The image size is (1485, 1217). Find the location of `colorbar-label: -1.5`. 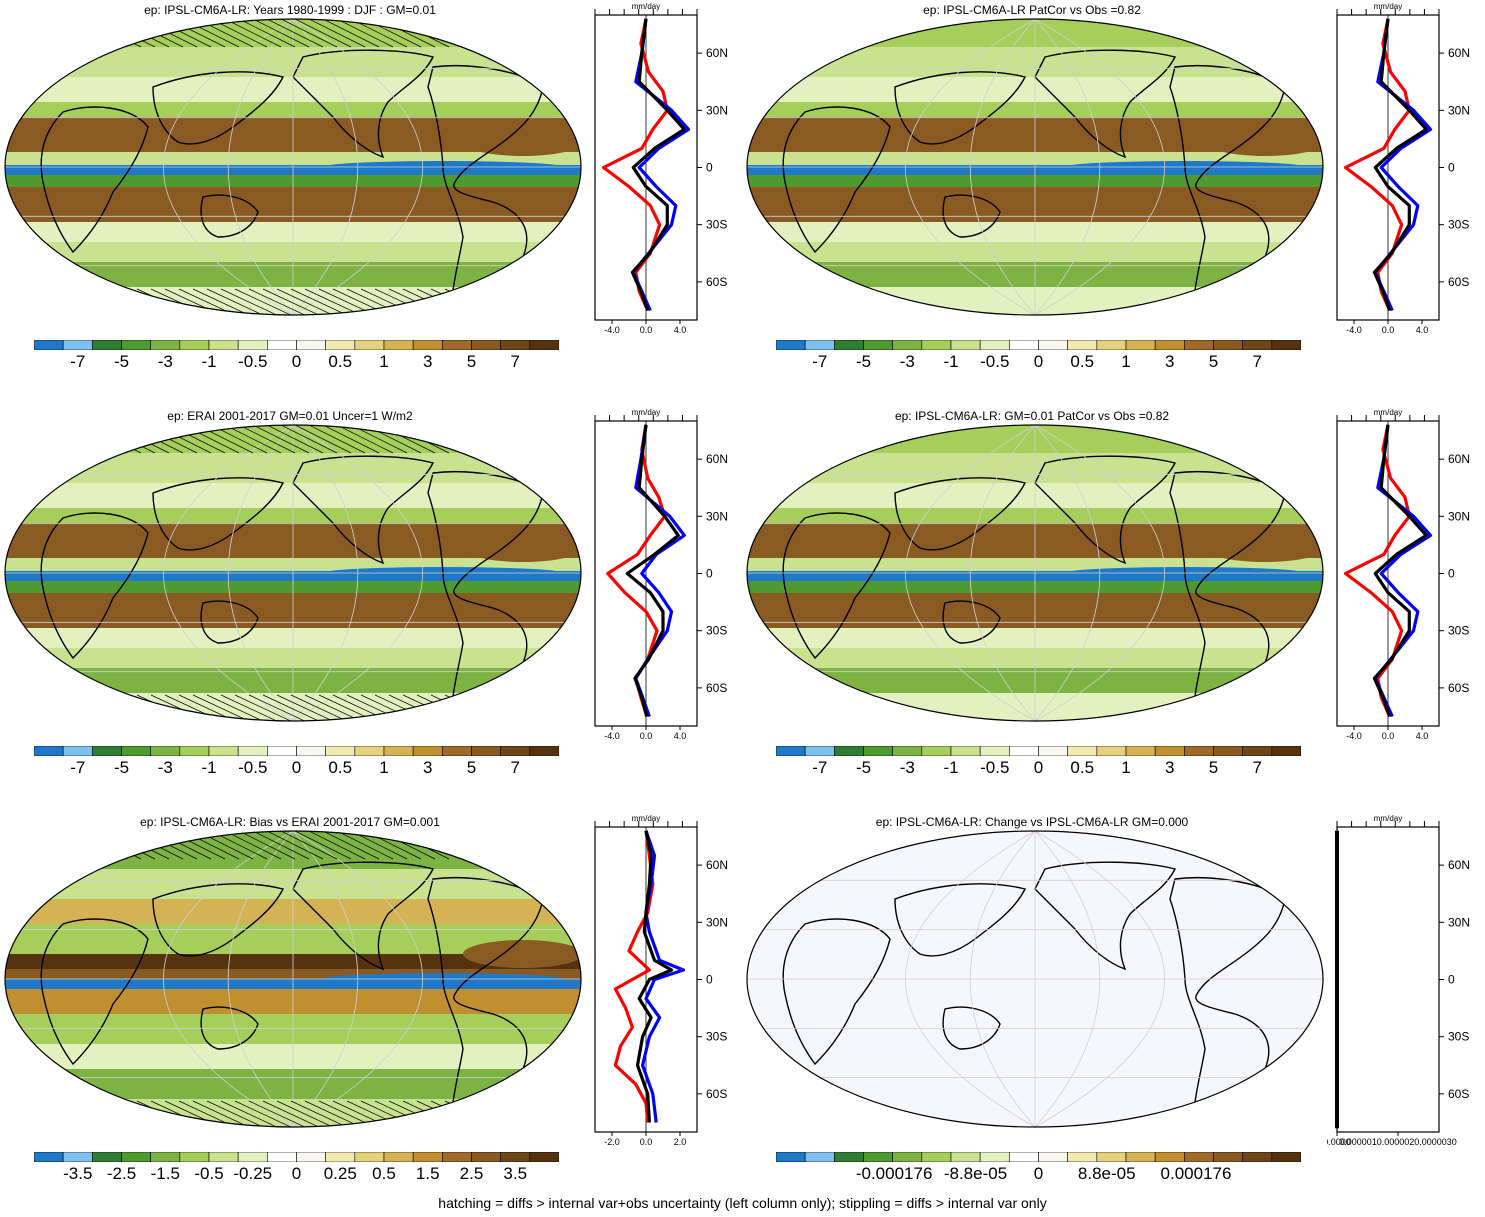

colorbar-label: -1.5 is located at coordinates (165, 1173).